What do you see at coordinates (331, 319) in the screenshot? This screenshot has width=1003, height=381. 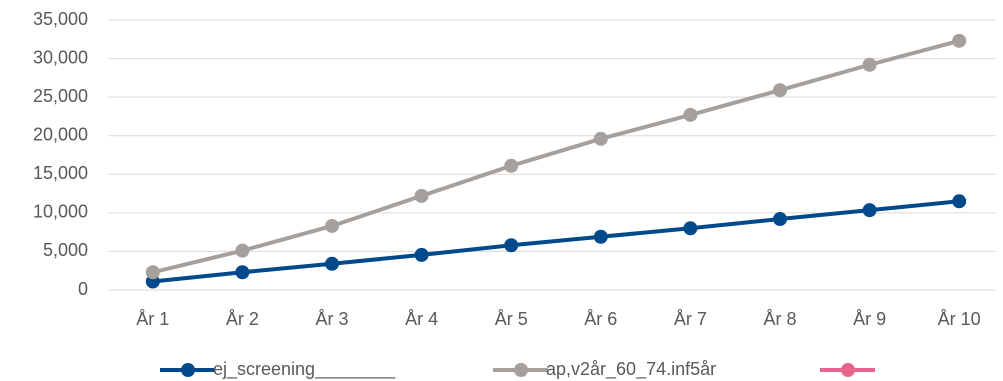 I see `x-tick-label: År 3` at bounding box center [331, 319].